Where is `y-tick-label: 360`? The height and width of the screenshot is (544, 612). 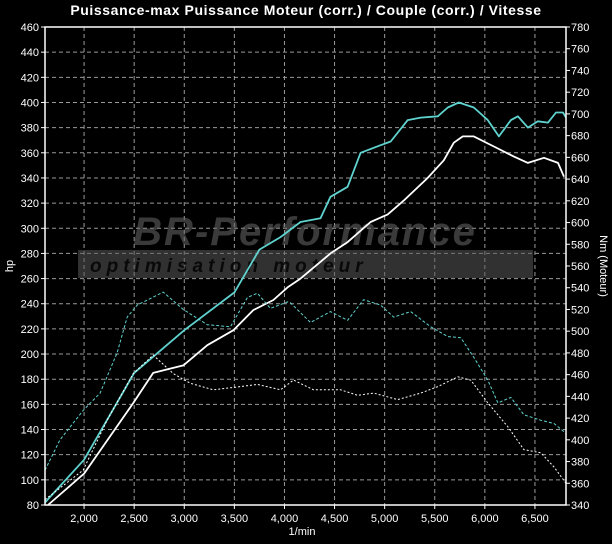 y-tick-label: 360 is located at coordinates (30, 154).